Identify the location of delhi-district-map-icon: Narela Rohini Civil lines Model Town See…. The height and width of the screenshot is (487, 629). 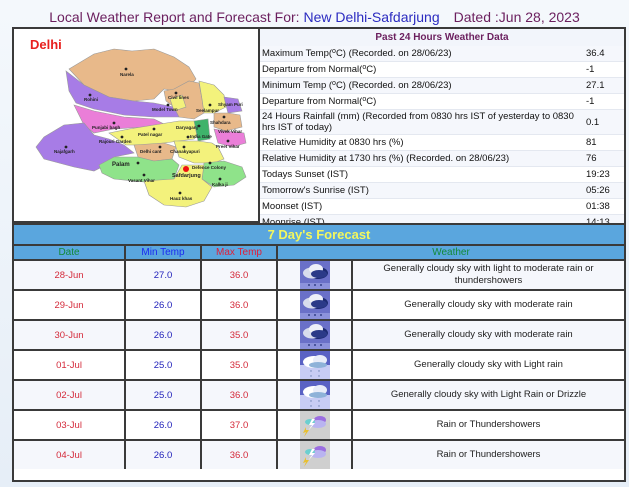
(141, 128).